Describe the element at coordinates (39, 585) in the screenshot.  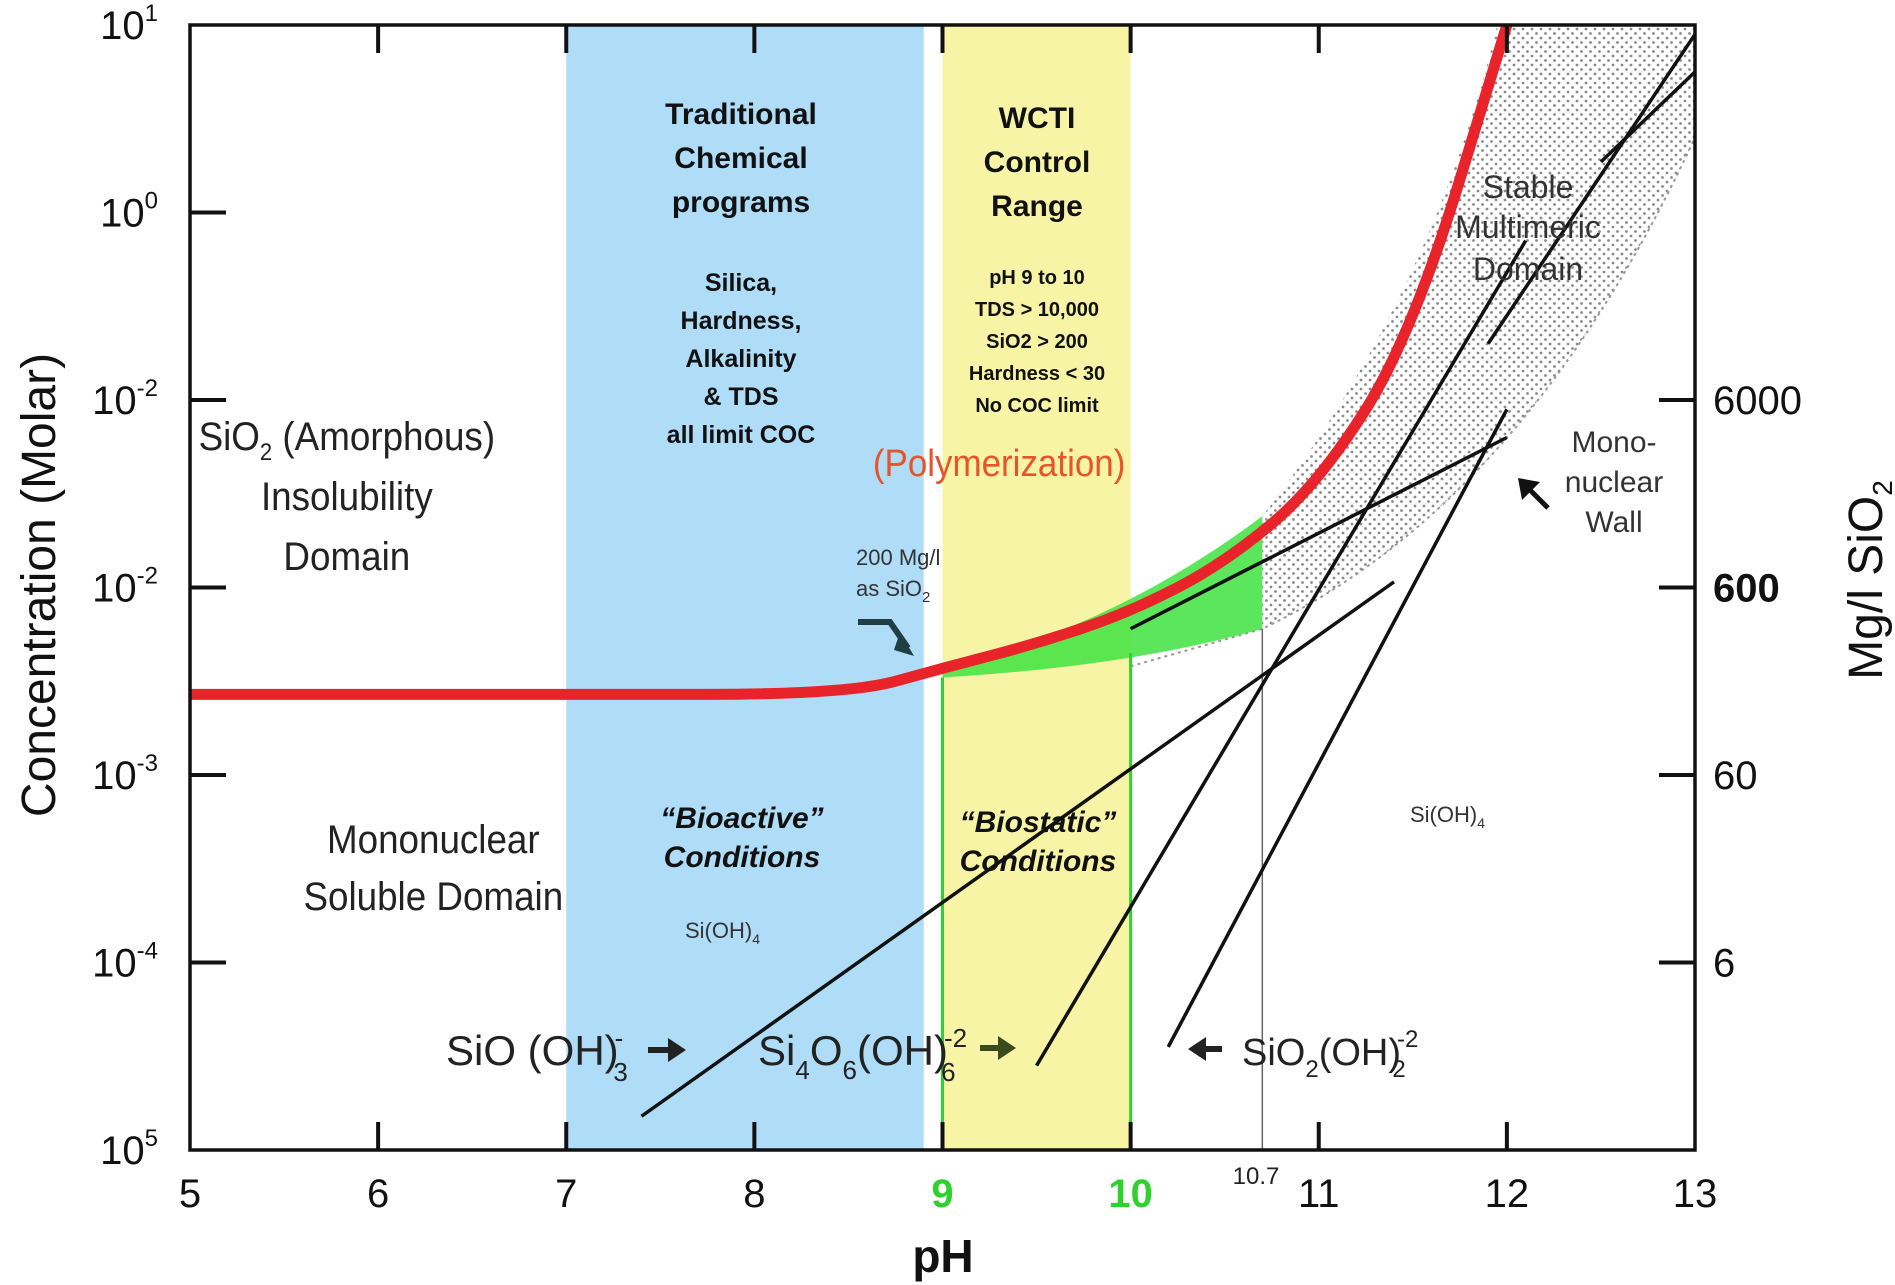
I see `y-axis-title: Concentration (Molar)` at that location.